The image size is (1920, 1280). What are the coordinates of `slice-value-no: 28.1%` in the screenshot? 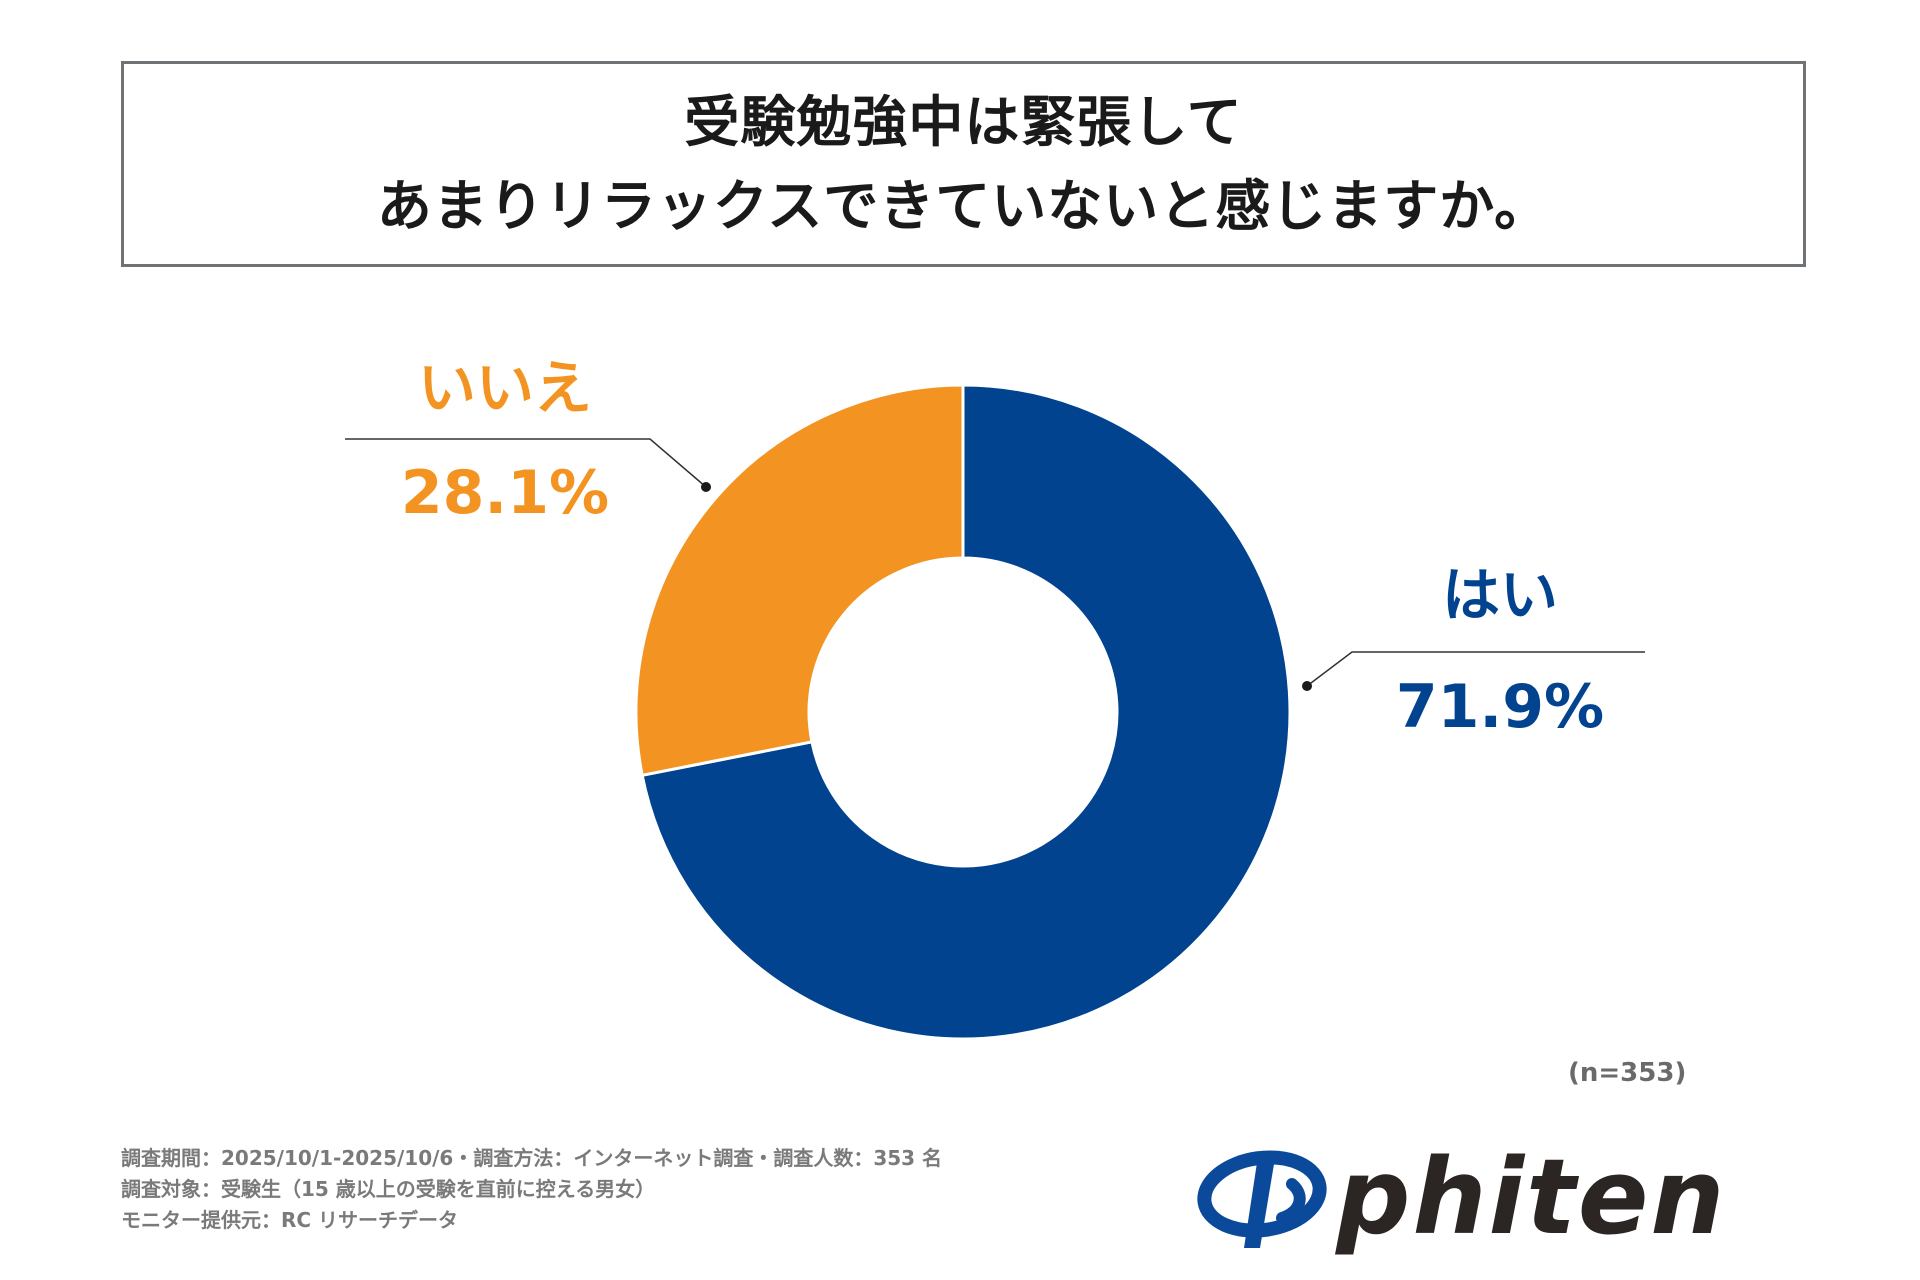 It's located at (505, 493).